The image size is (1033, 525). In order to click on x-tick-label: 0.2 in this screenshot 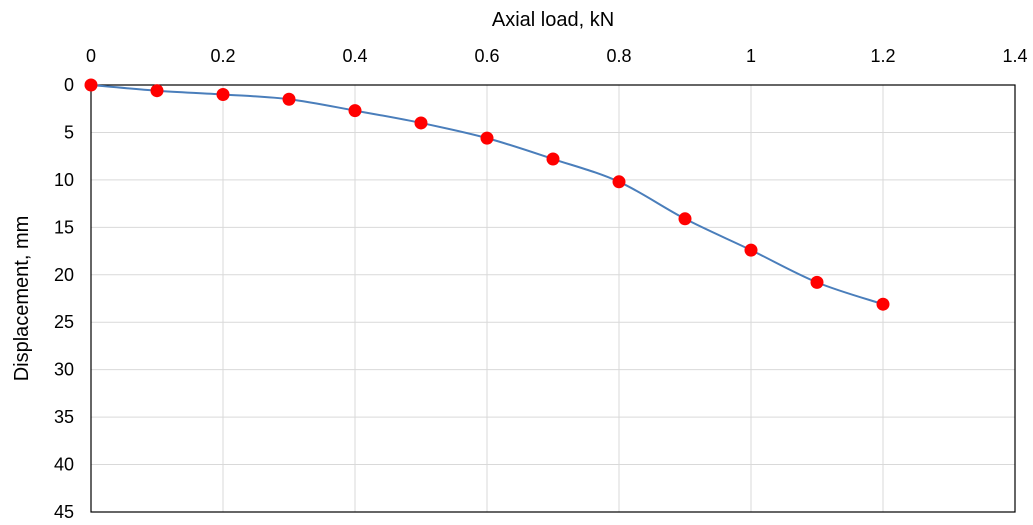, I will do `click(222, 56)`.